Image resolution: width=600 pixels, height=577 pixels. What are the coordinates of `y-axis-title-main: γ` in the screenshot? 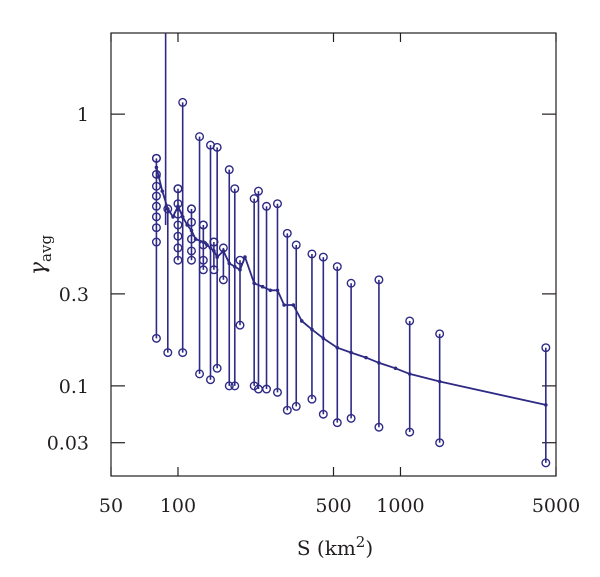 It's located at (38, 268).